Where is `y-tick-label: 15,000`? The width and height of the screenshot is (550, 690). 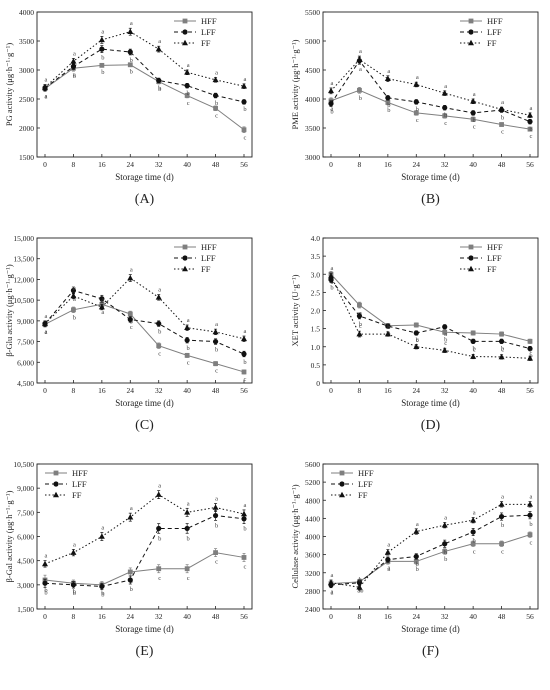 y-tick-label: 15,000 is located at coordinates (23, 238).